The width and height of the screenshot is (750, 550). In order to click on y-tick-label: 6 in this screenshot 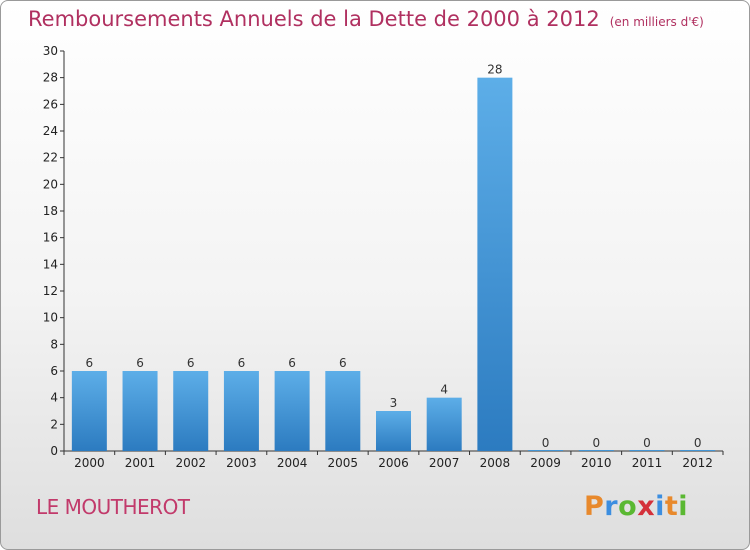, I will do `click(54, 371)`.